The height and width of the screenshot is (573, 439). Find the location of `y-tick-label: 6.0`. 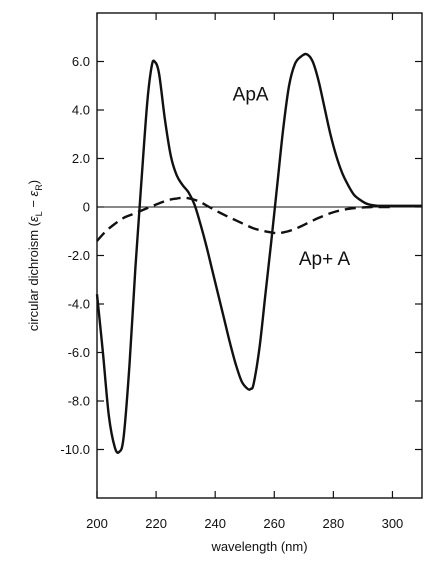

y-tick-label: 6.0 is located at coordinates (81, 61).